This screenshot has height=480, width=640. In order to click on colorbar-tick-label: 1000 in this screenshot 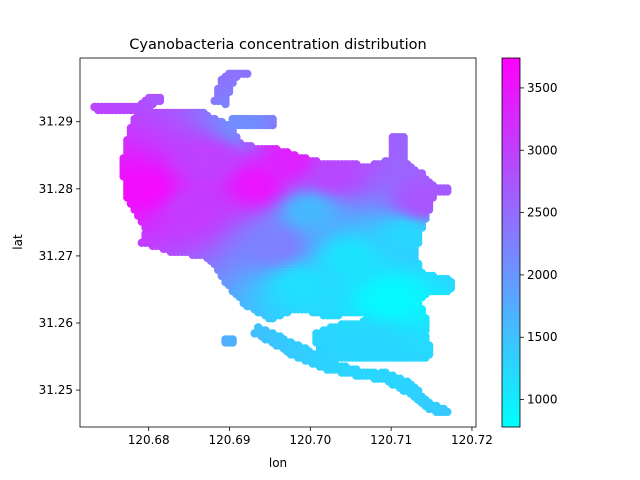, I will do `click(542, 400)`.